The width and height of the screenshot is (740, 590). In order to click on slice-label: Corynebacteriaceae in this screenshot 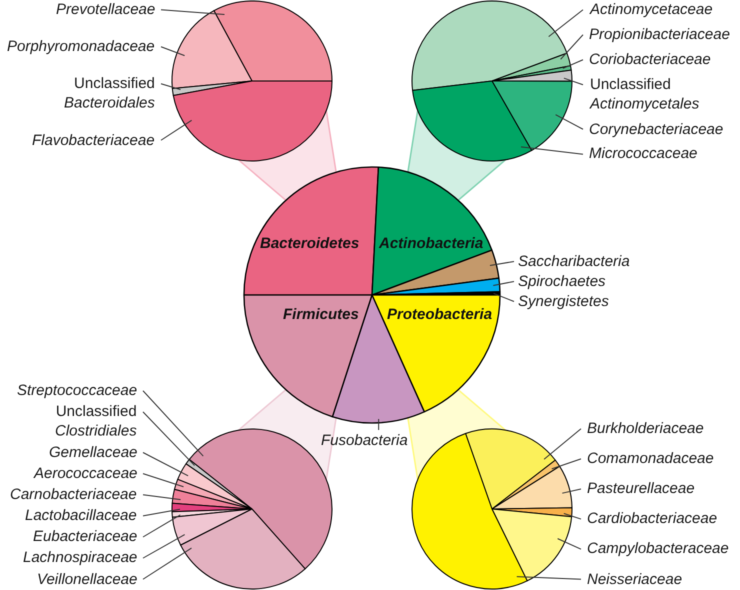, I will do `click(656, 129)`.